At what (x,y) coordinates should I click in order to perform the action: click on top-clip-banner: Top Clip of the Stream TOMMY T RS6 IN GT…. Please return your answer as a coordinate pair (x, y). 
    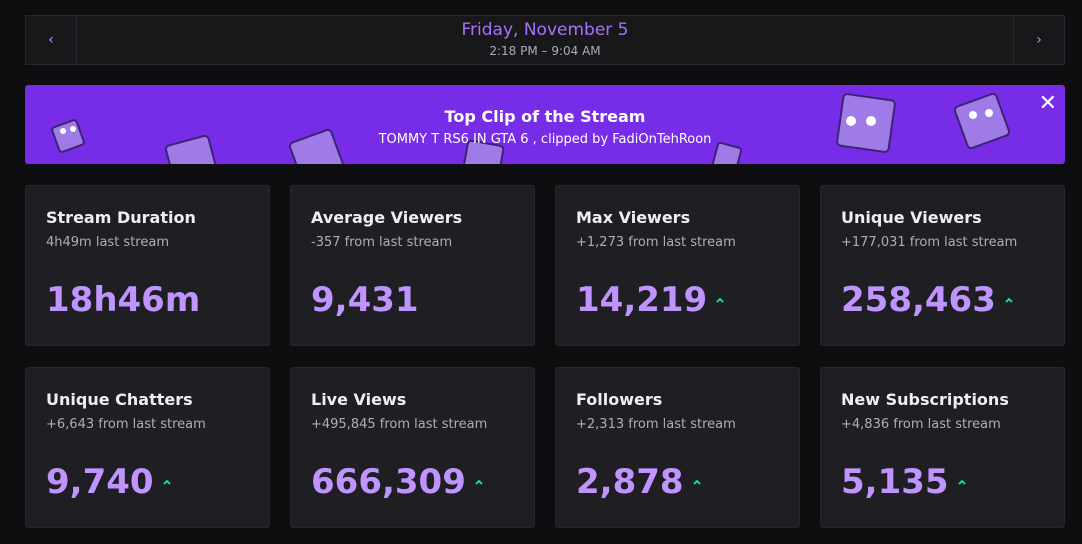
    Looking at the image, I should click on (545, 124).